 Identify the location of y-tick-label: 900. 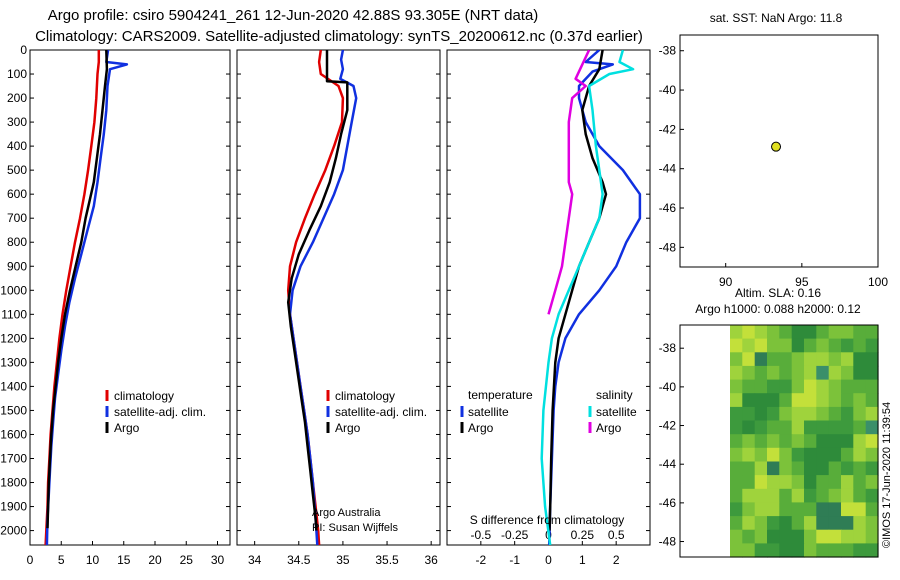
(17, 266).